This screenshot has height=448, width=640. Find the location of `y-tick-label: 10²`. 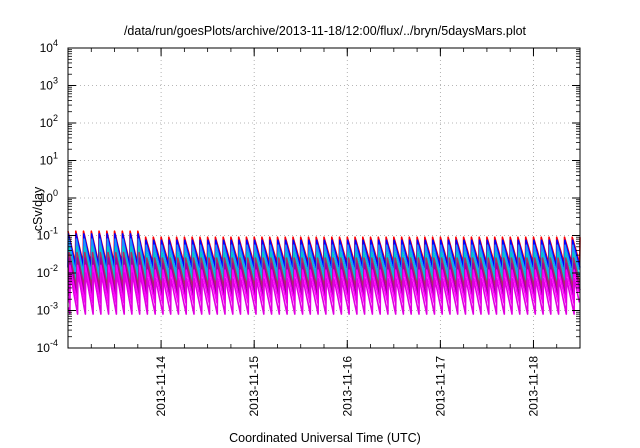

y-tick-label: 10² is located at coordinates (49, 121).